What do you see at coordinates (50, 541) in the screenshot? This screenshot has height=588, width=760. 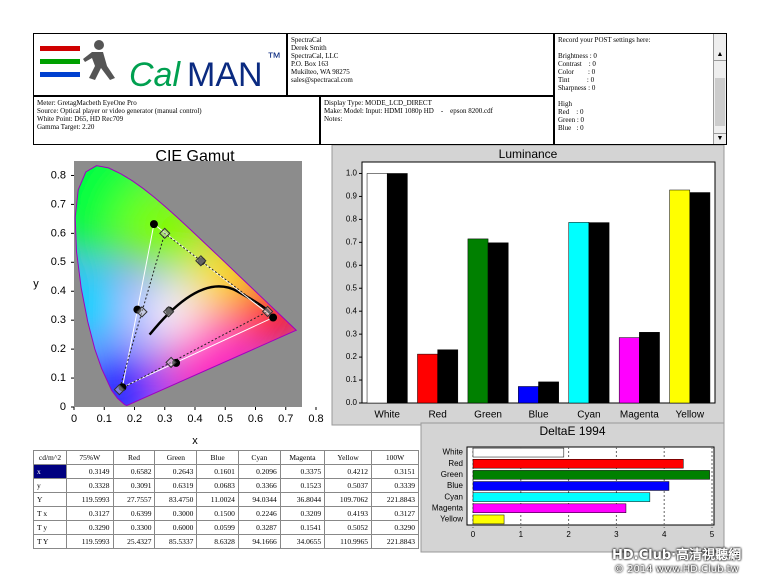 I see `table-cell: T Y` at bounding box center [50, 541].